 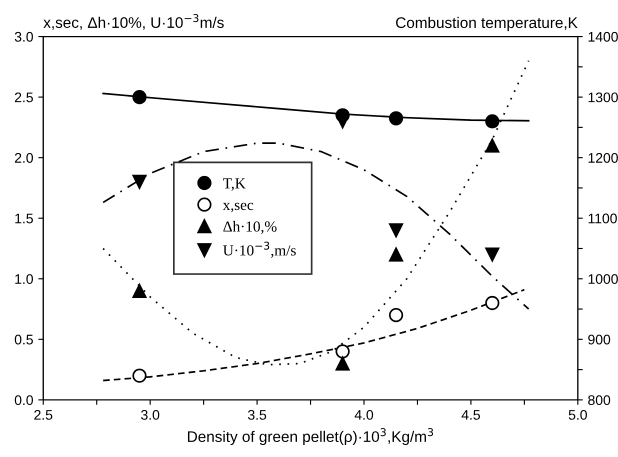 What do you see at coordinates (133, 22) in the screenshot?
I see `y-axis-title: x,sec, Δh·10%, U·10$^{−3}$m/s` at bounding box center [133, 22].